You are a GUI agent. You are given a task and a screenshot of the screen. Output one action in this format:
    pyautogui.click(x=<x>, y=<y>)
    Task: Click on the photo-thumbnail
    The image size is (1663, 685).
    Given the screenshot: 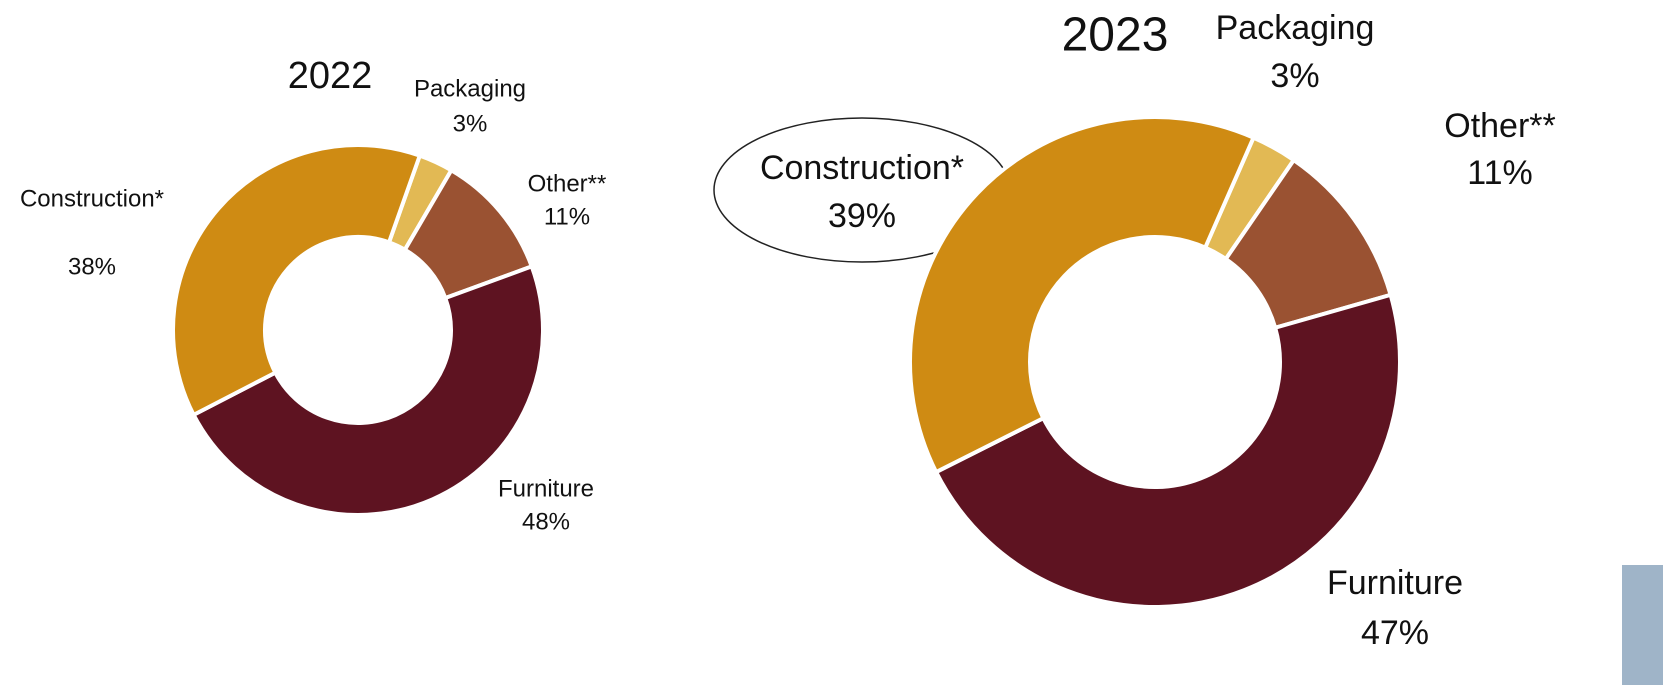 What is the action you would take?
    pyautogui.click(x=1642, y=625)
    